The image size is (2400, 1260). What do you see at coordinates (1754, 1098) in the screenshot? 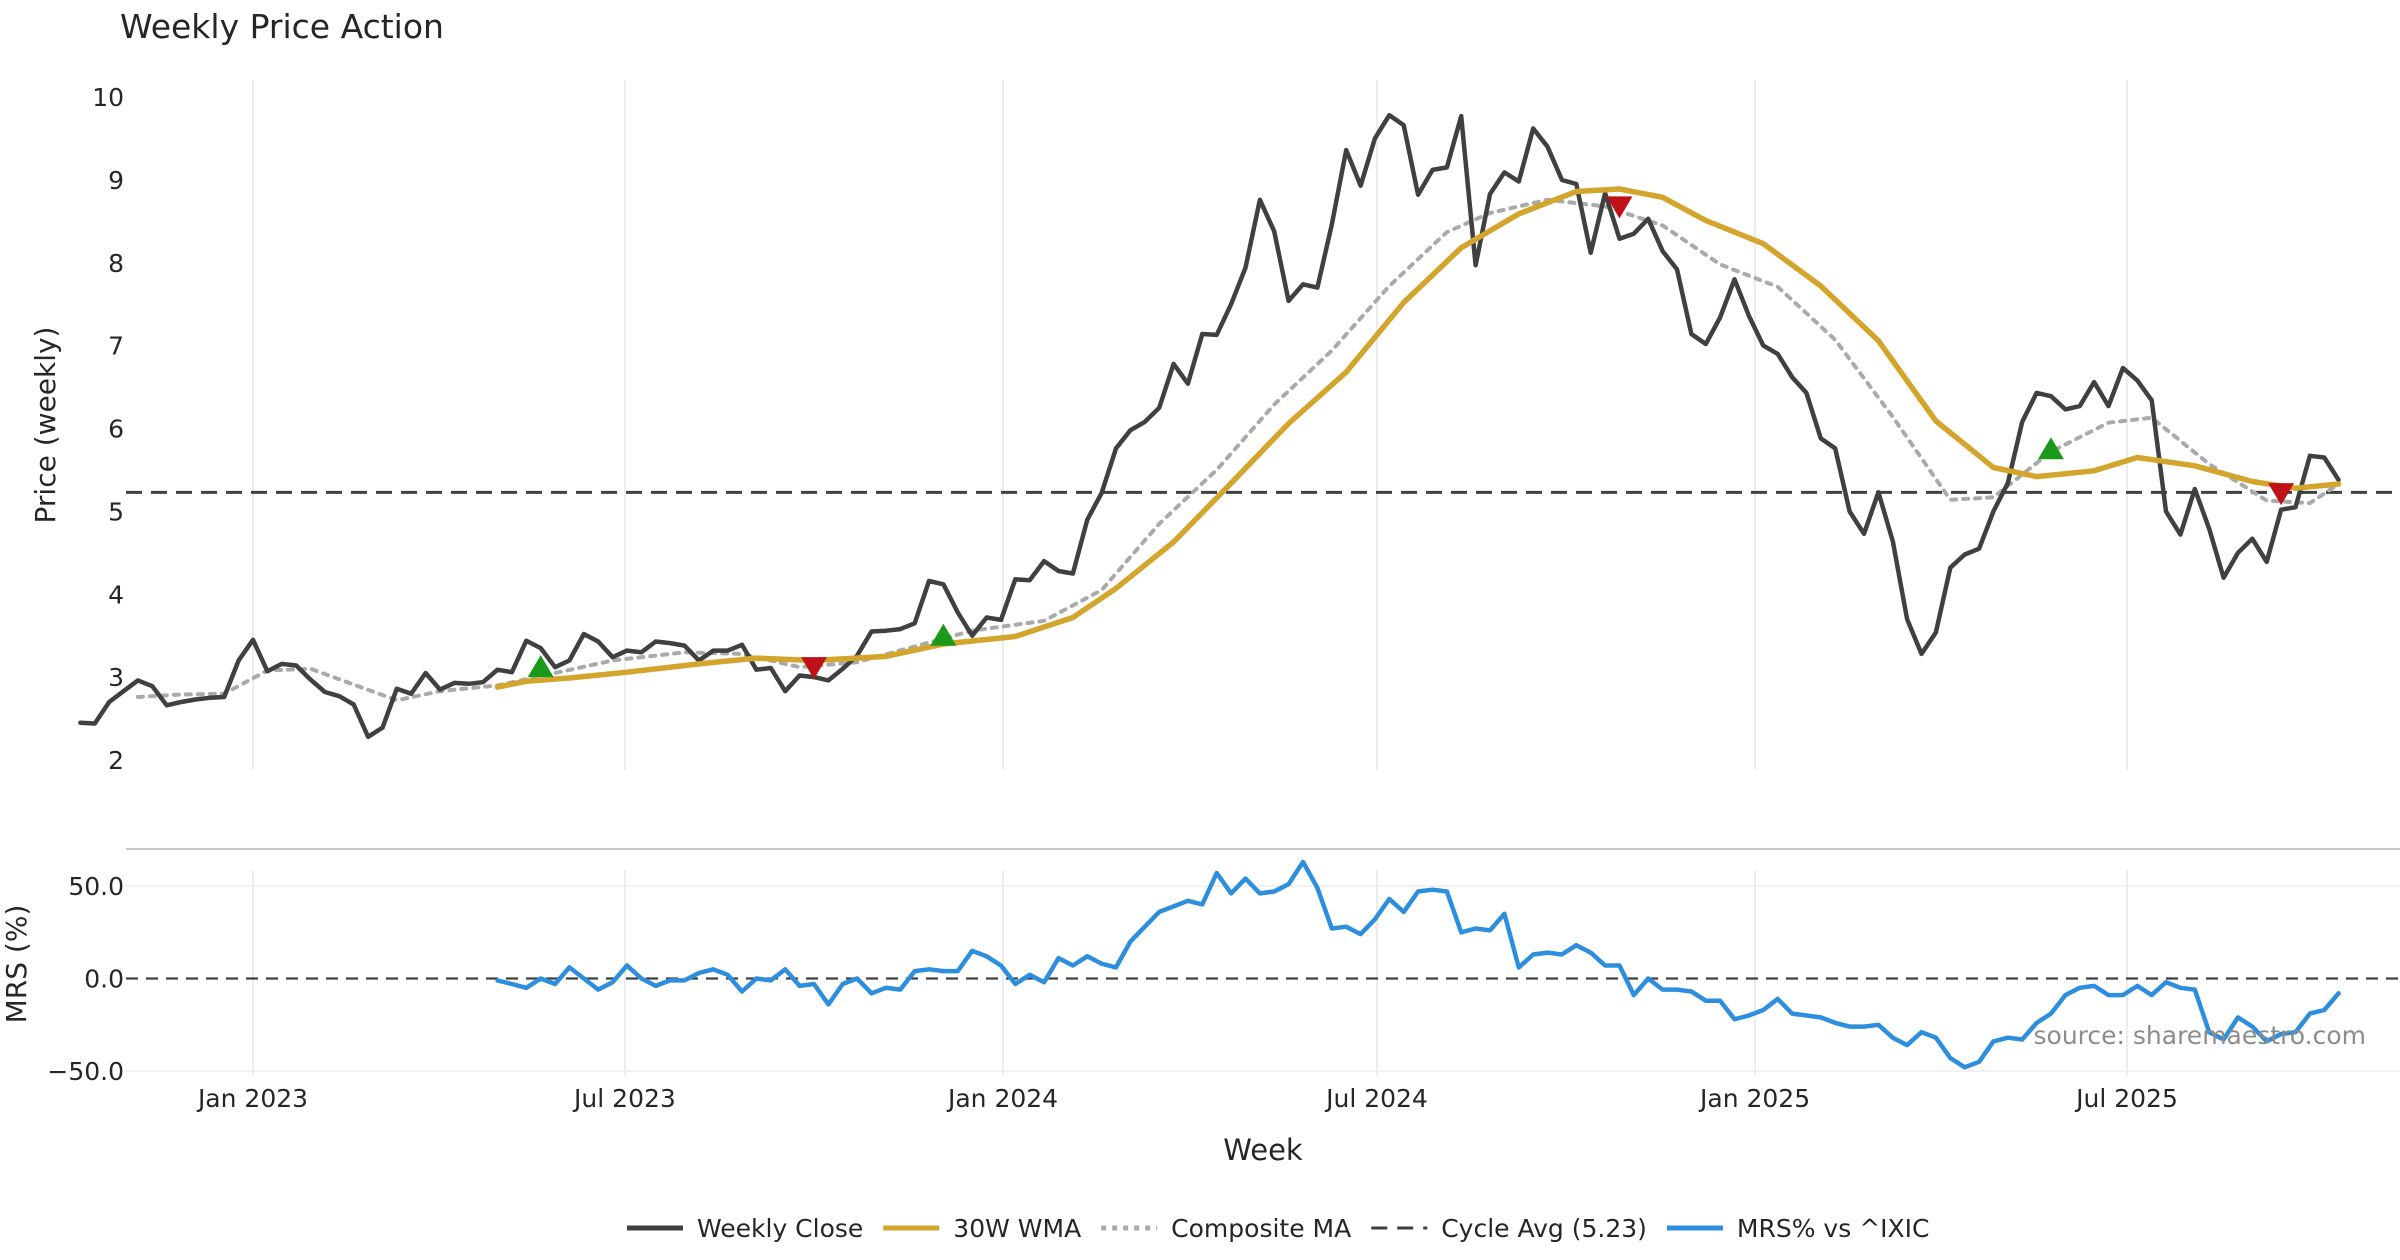
I see `x-tick-label: Jan 2025` at bounding box center [1754, 1098].